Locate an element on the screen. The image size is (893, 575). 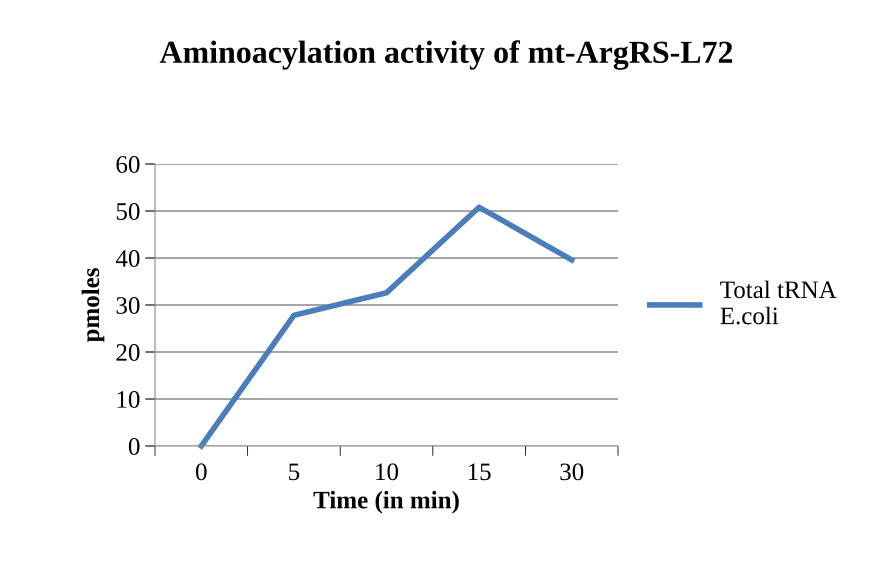
y-tick-label: 50 is located at coordinates (128, 211).